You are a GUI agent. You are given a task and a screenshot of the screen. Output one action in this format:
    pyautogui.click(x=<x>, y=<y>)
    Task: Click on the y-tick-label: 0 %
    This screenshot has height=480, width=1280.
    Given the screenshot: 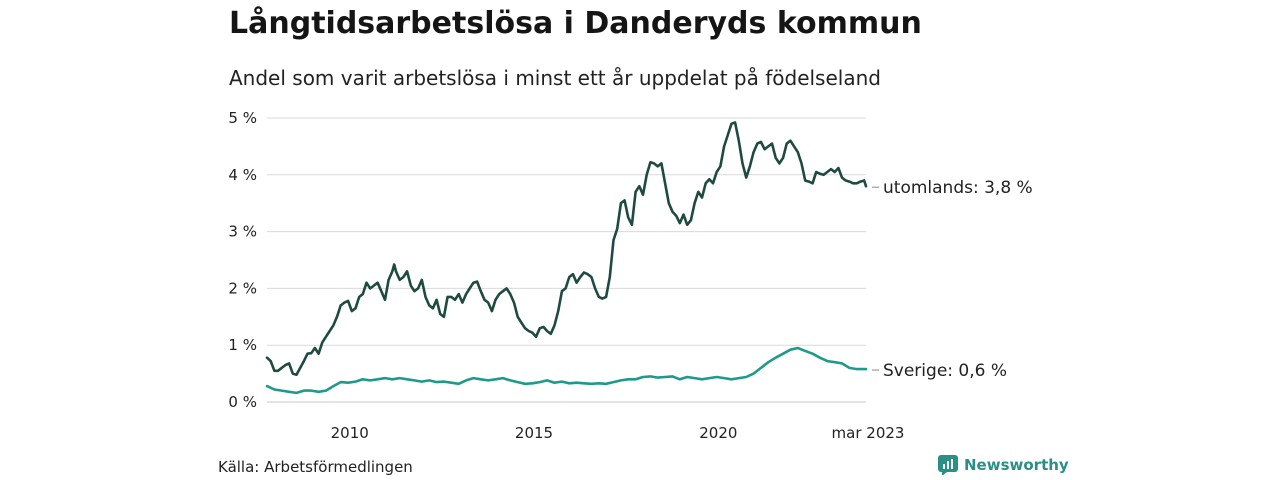 What is the action you would take?
    pyautogui.click(x=242, y=402)
    